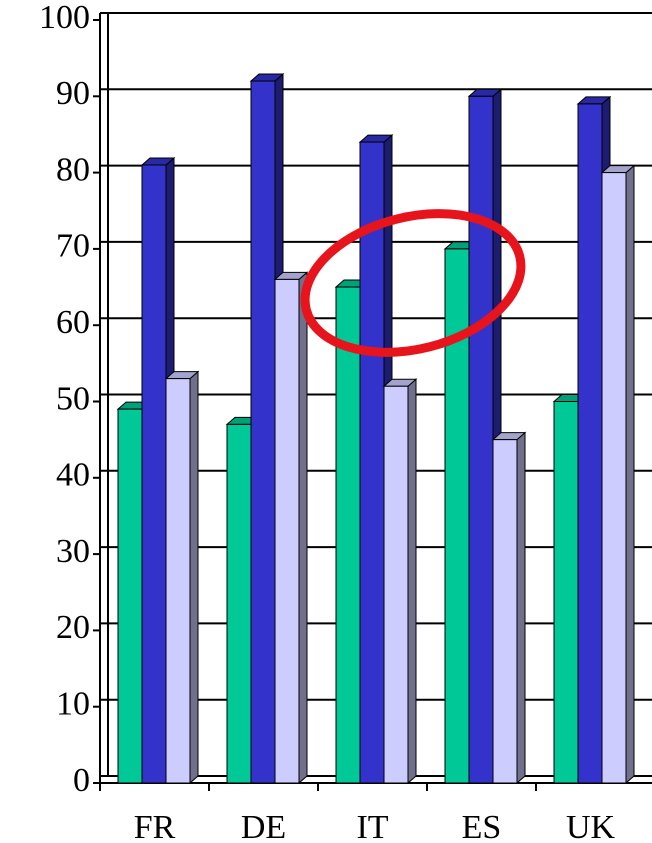  Describe the element at coordinates (591, 826) in the screenshot. I see `x-tick-label: UK` at that location.